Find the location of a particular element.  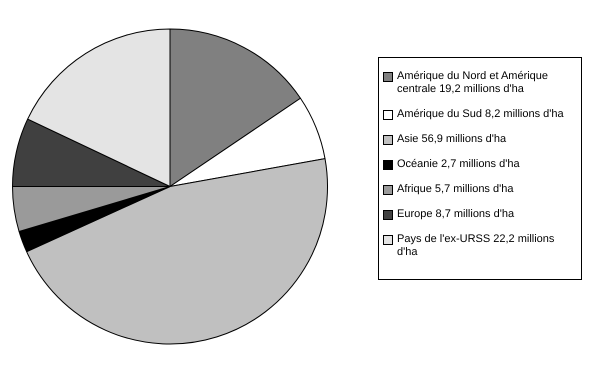

legend-label: Amérique du Nord et Amérique centrale 19,2 millions d'ha is located at coordinates (473, 83).